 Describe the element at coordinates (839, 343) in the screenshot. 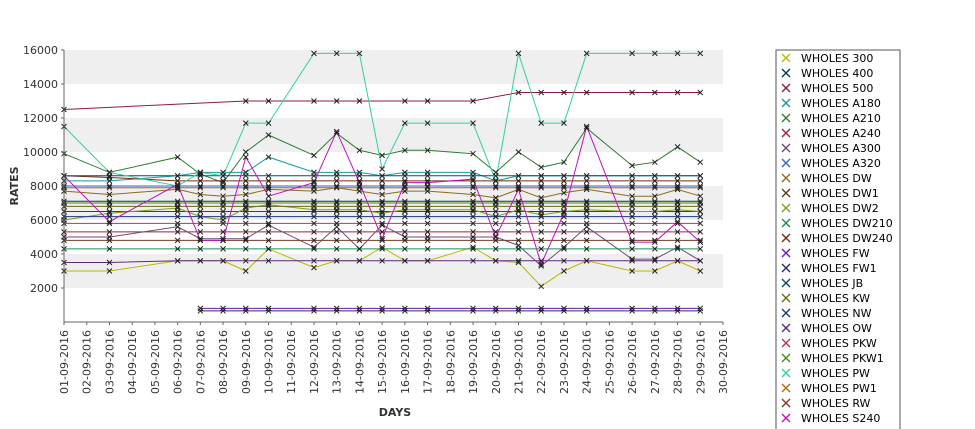

I see `legend-entry-label: WHOLES PKW` at that location.